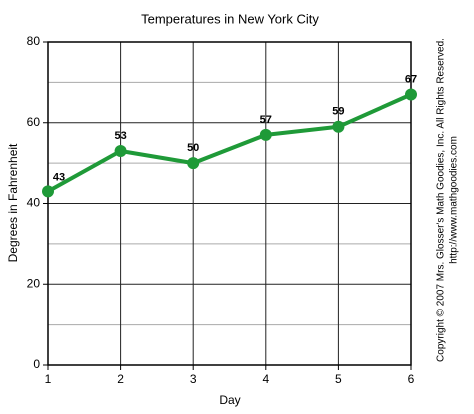  What do you see at coordinates (59, 177) in the screenshot?
I see `value-label: 43` at bounding box center [59, 177].